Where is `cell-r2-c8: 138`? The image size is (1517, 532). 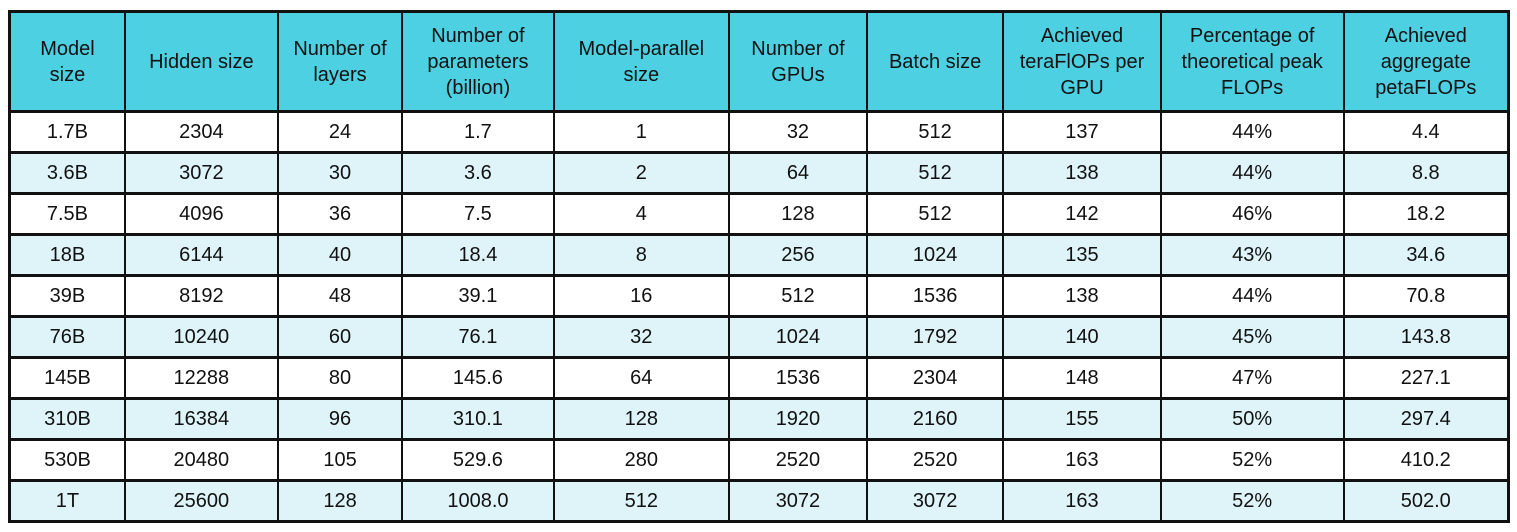
cell-r2-c8: 138 is located at coordinates (1082, 173).